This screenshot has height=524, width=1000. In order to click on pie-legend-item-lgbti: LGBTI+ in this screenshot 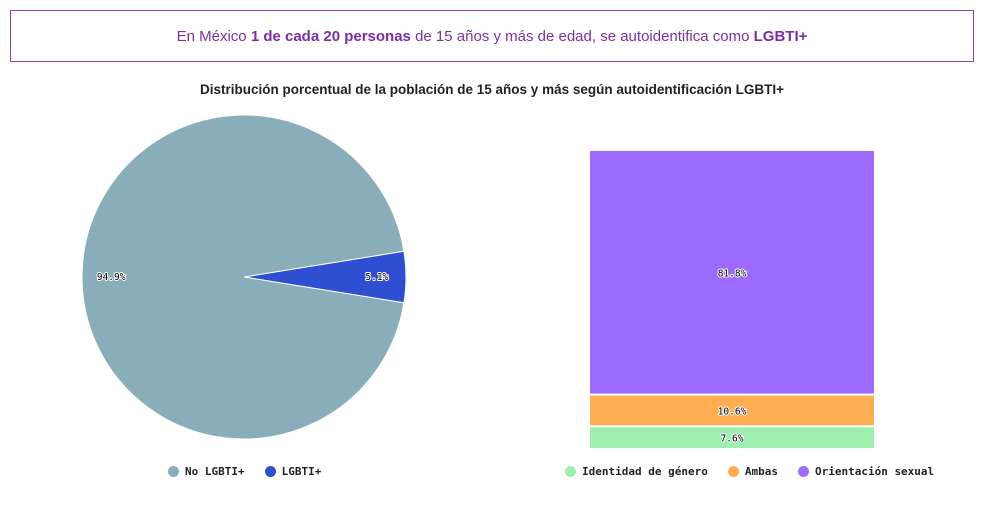, I will do `click(293, 471)`.